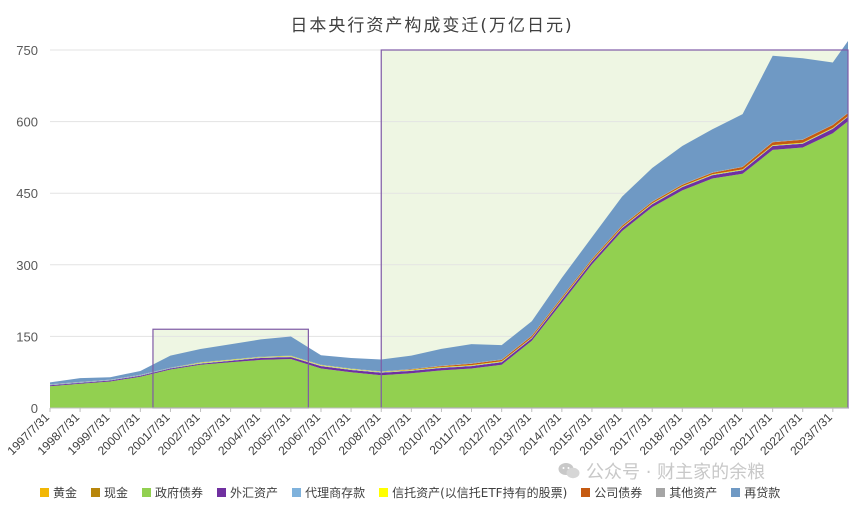  What do you see at coordinates (335, 493) in the screenshot?
I see `legend-label: 代理商存款` at bounding box center [335, 493].